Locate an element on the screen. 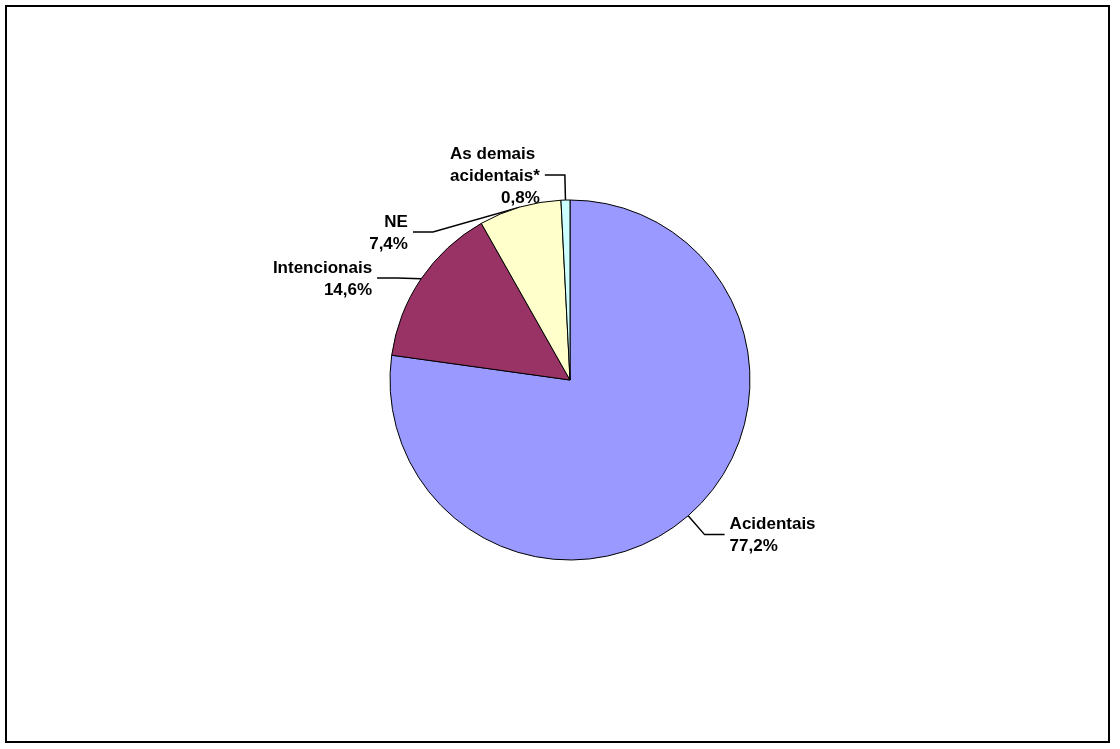 This screenshot has height=749, width=1120. data-label: 14,6% is located at coordinates (348, 289).